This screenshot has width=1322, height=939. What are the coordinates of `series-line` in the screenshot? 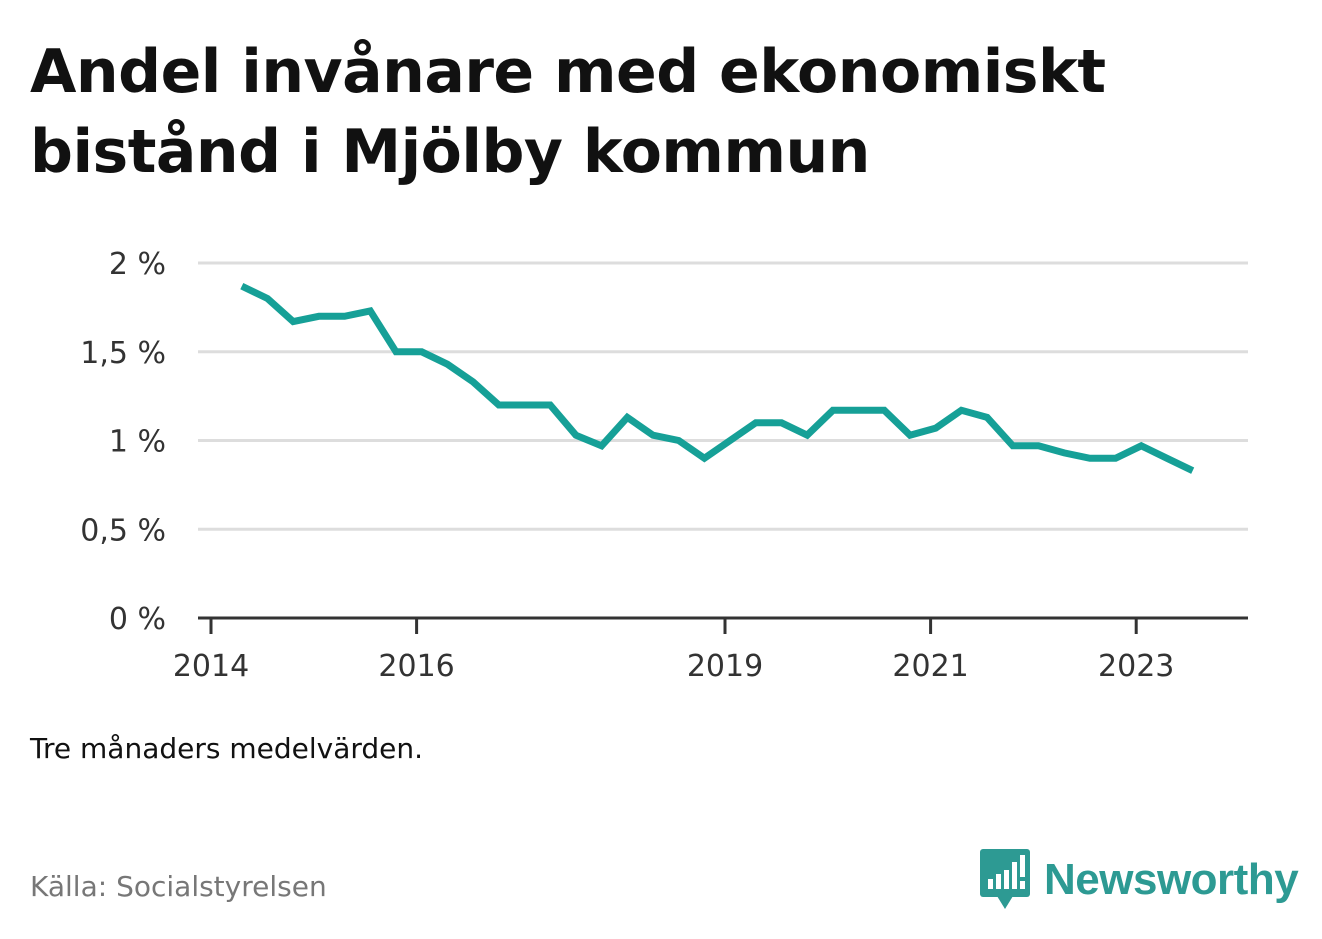 It's located at (717, 378).